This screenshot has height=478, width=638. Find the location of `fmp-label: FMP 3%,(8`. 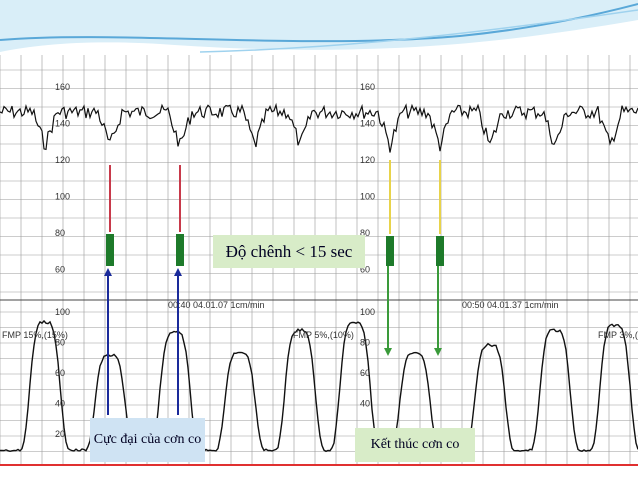

fmp-label: FMP 3%,(8 is located at coordinates (618, 335).